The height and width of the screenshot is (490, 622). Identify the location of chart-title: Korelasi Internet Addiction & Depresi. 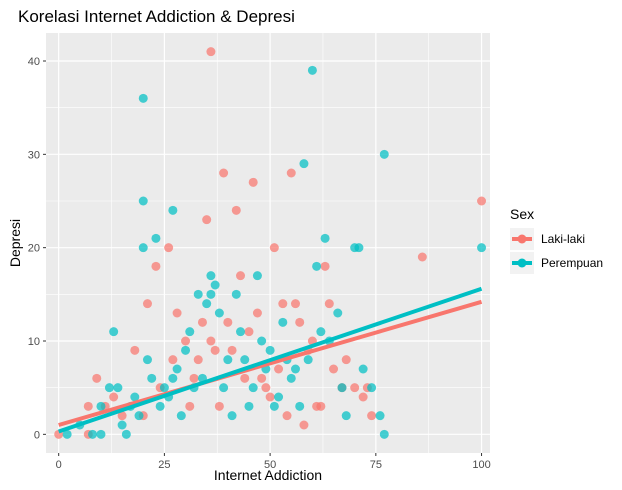
(156, 16).